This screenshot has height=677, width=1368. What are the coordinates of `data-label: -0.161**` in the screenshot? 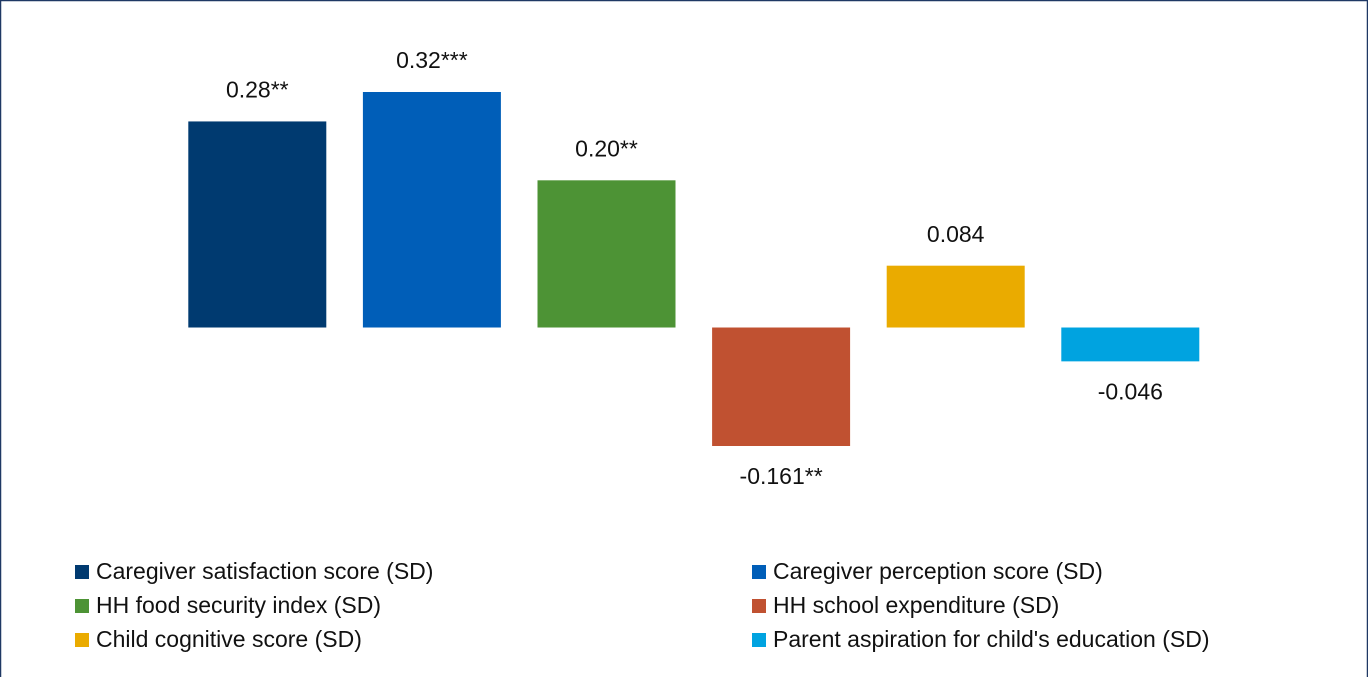 It's located at (781, 476).